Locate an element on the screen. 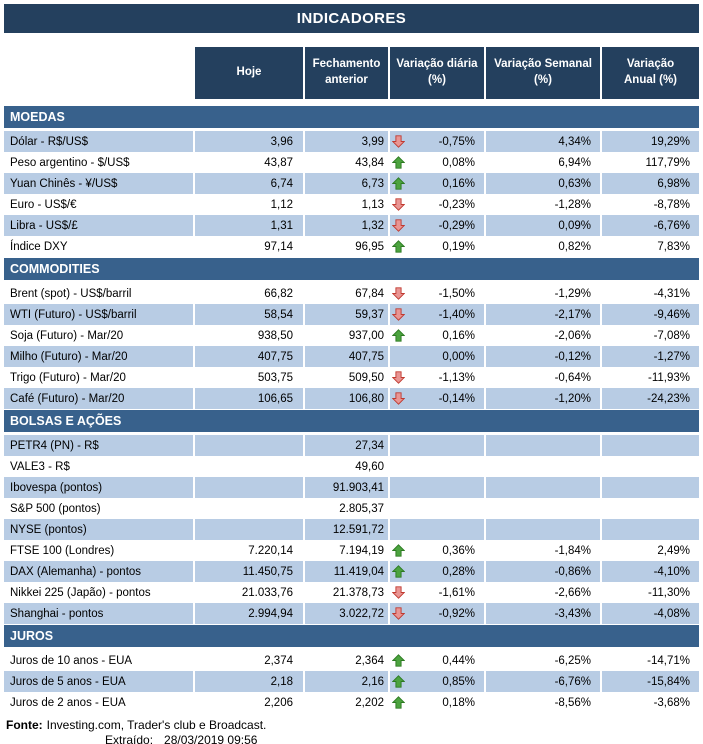  cell-variacao-semanal: -2,17% is located at coordinates (544, 314).